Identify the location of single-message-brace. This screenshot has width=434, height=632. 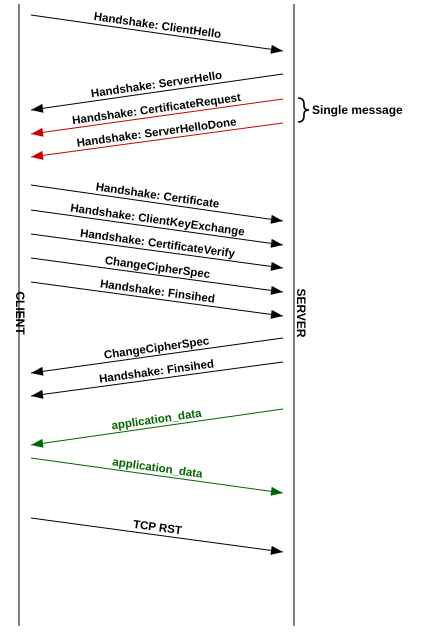
(303, 110).